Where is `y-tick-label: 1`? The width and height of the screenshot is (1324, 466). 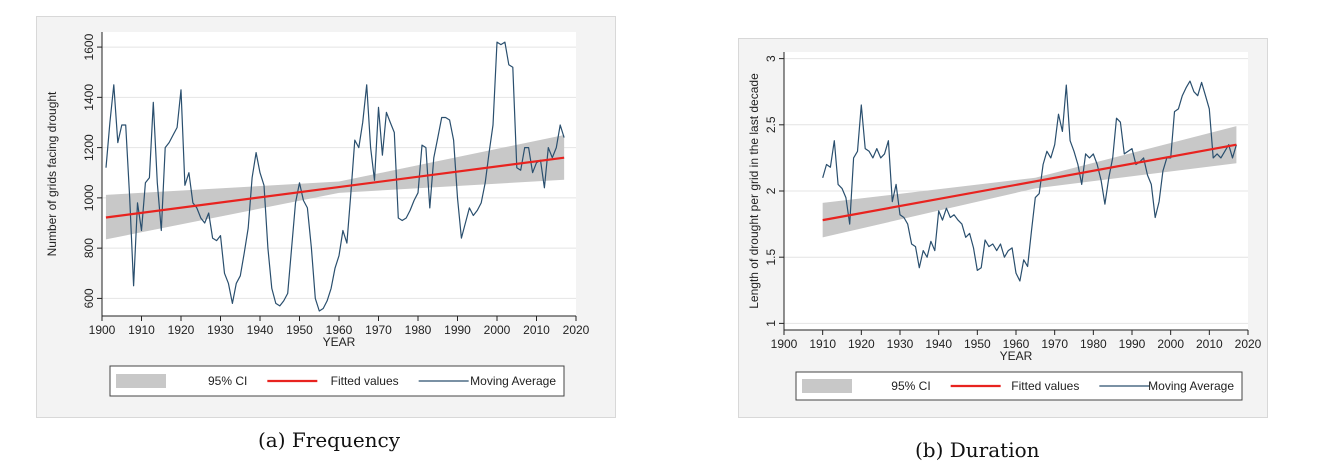
y-tick-label: 1 is located at coordinates (771, 323).